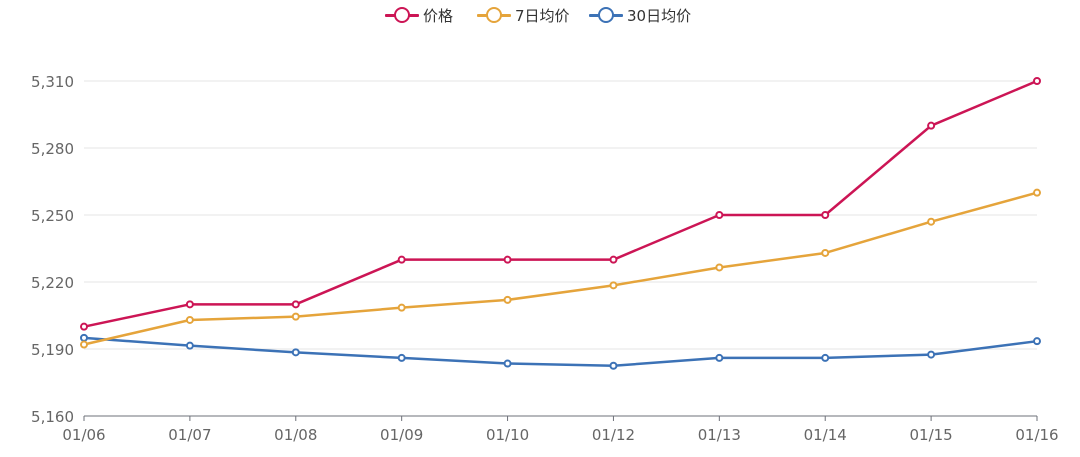  What do you see at coordinates (825, 435) in the screenshot?
I see `x-tick-label: 01/14` at bounding box center [825, 435].